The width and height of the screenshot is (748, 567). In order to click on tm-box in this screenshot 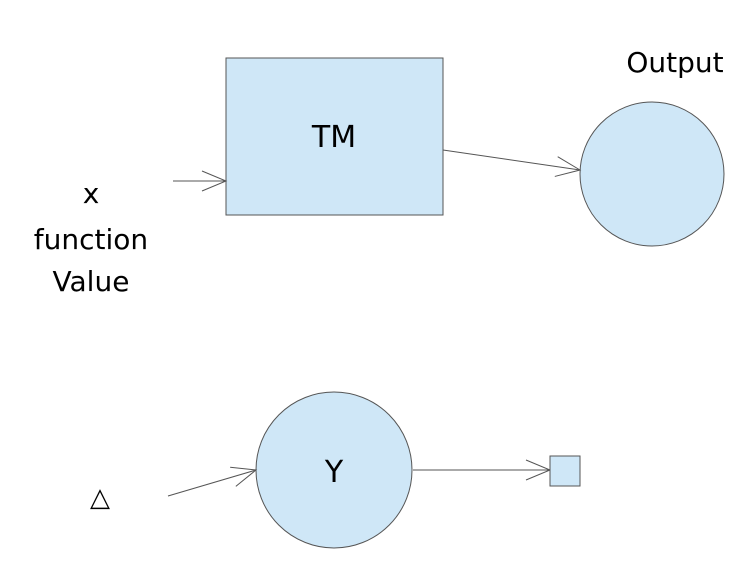, I will do `click(334, 136)`.